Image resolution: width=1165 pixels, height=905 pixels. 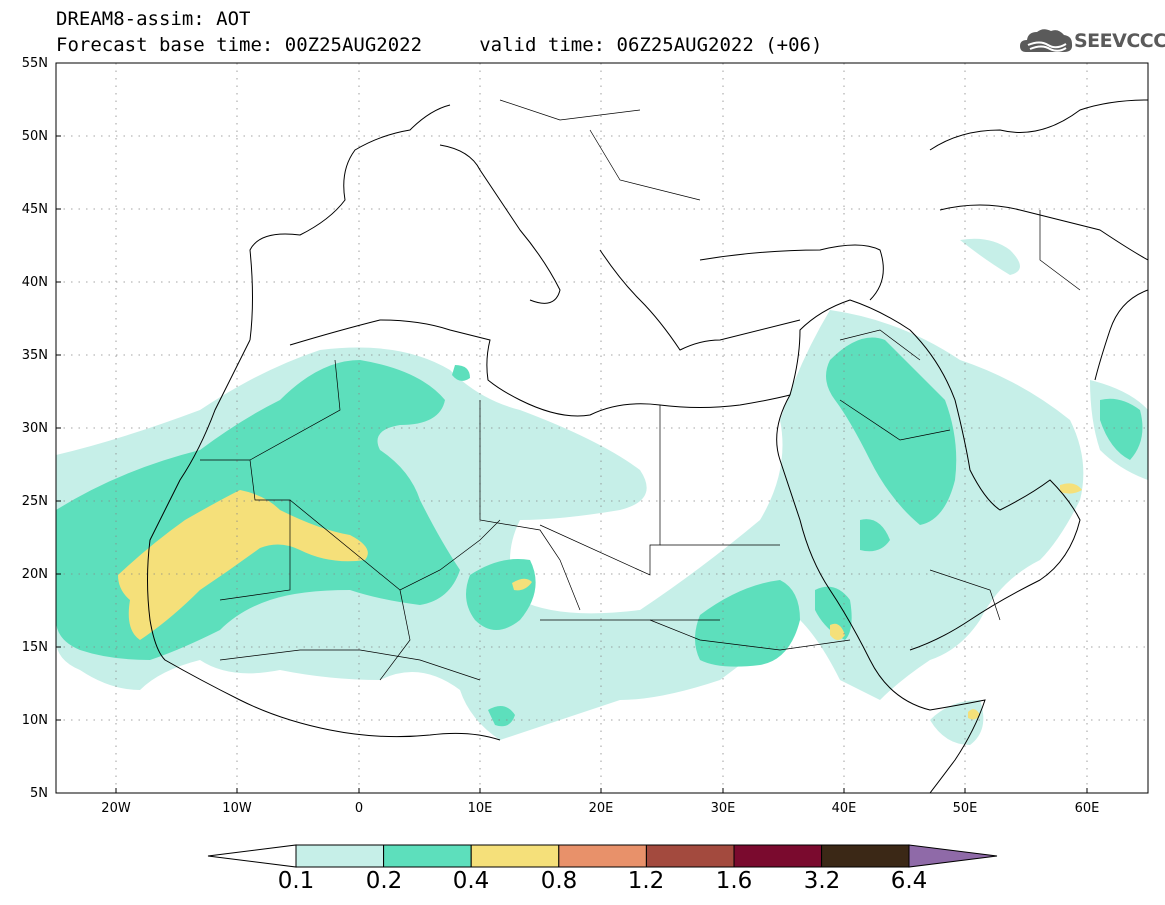 I want to click on lon-label: 0, so click(x=359, y=808).